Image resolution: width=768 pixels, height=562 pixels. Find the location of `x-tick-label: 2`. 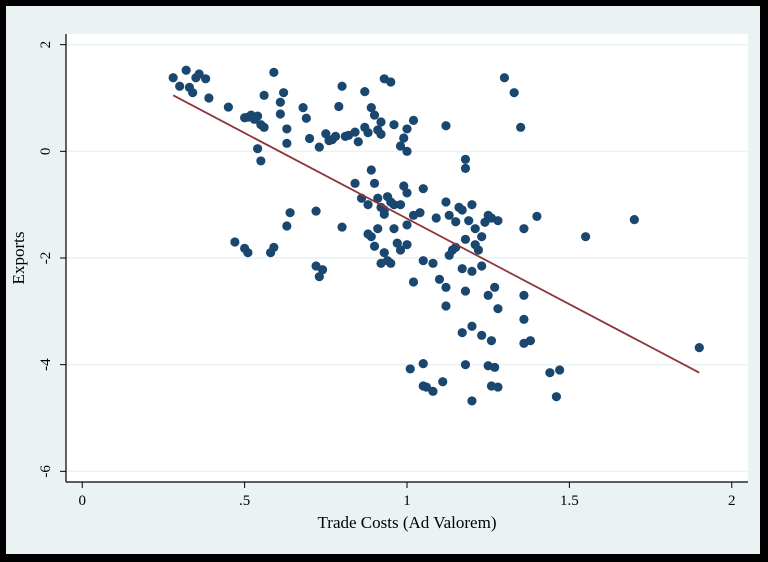

x-tick-label: 2 is located at coordinates (732, 501).